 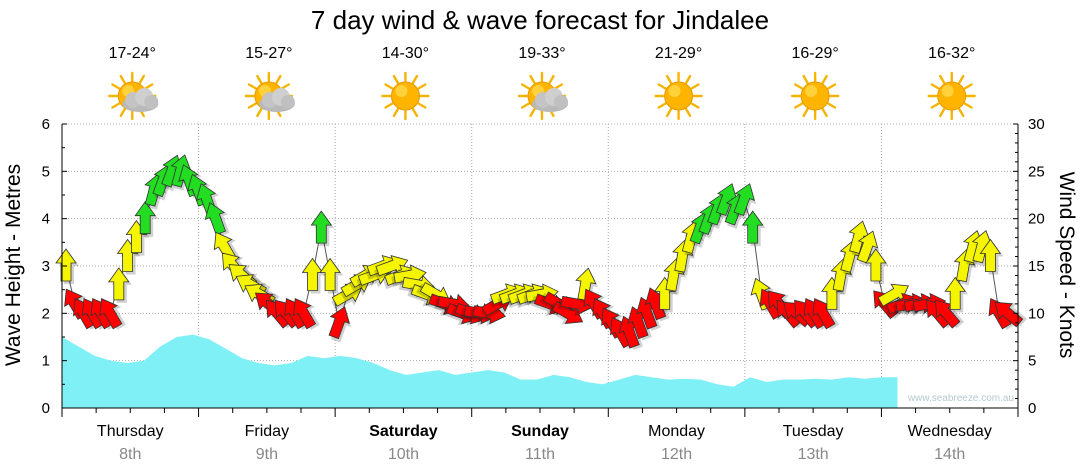 I want to click on weather-icons, so click(x=541, y=96).